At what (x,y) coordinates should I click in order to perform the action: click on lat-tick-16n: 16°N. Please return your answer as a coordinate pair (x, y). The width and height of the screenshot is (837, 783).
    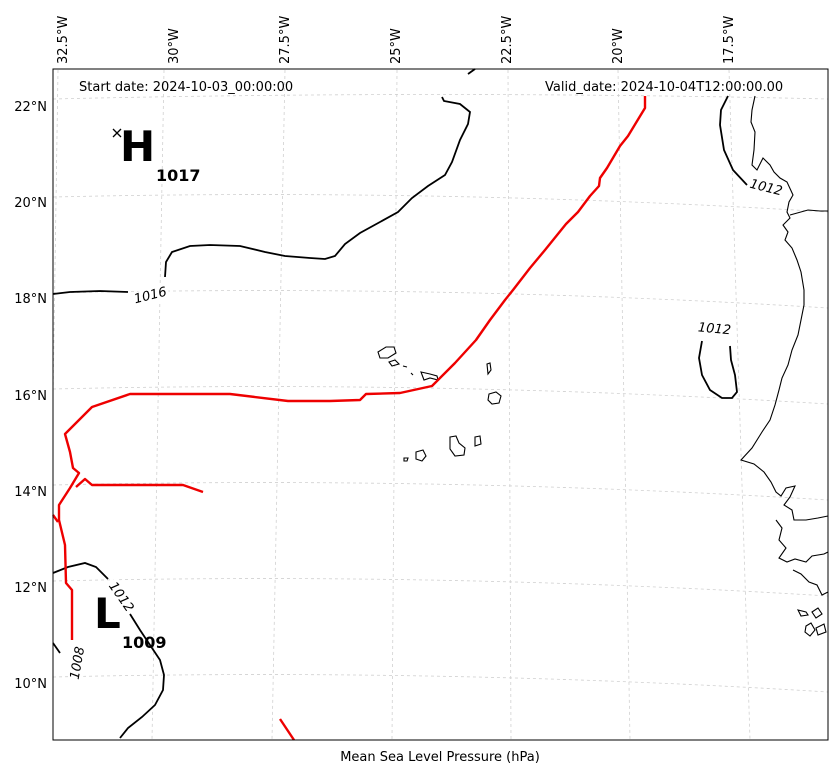
    Looking at the image, I should click on (30, 396).